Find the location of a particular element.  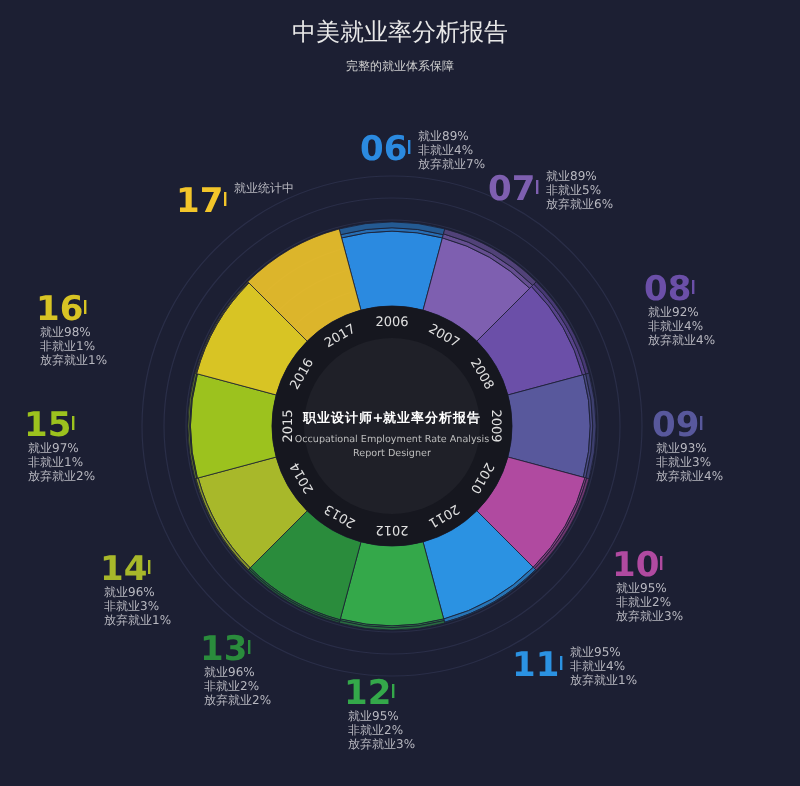

text: 中美就业率分析报告 is located at coordinates (400, 32).